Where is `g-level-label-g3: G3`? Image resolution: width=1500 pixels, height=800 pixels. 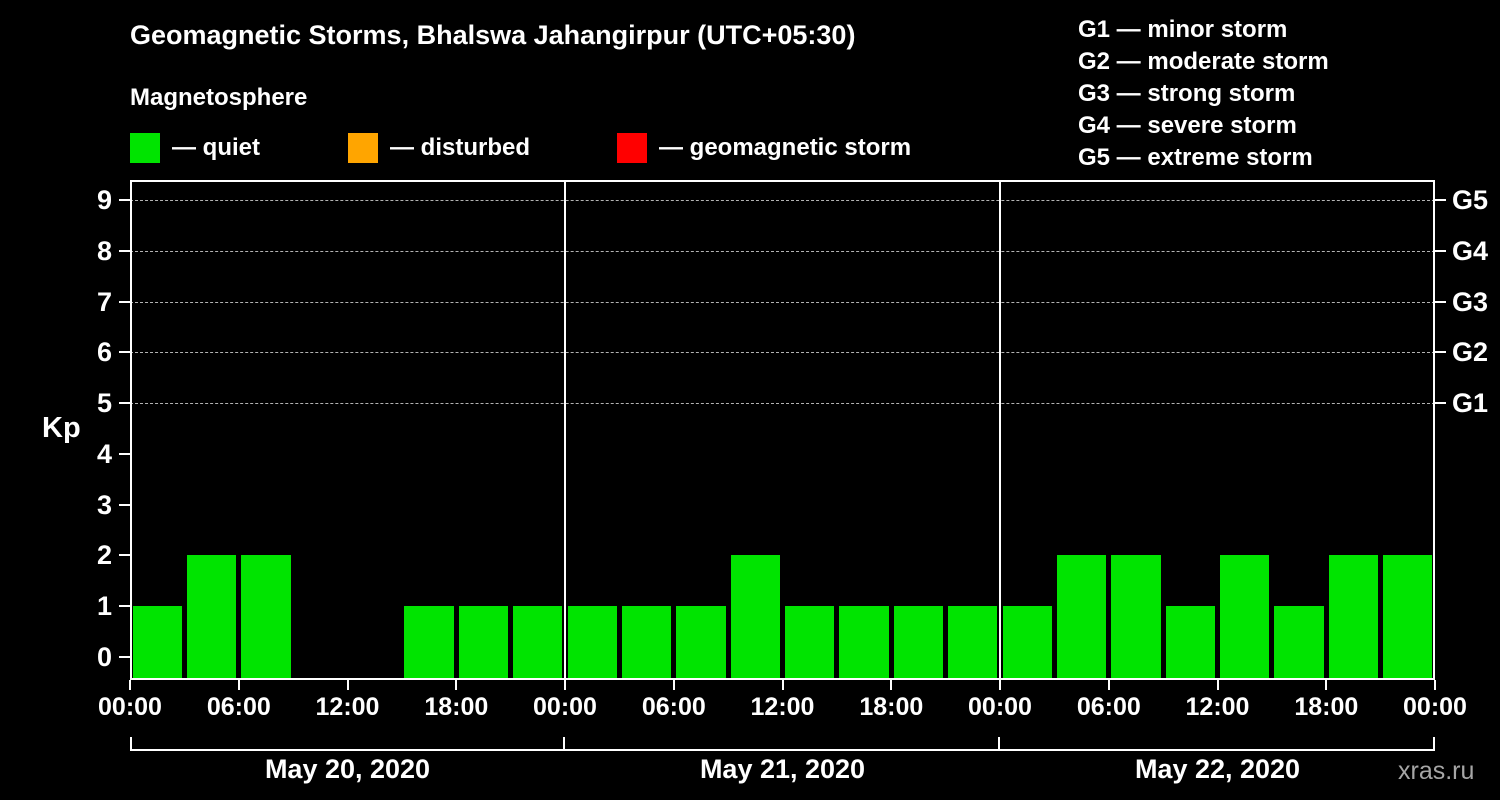
g-level-label-g3: G3 is located at coordinates (1470, 301).